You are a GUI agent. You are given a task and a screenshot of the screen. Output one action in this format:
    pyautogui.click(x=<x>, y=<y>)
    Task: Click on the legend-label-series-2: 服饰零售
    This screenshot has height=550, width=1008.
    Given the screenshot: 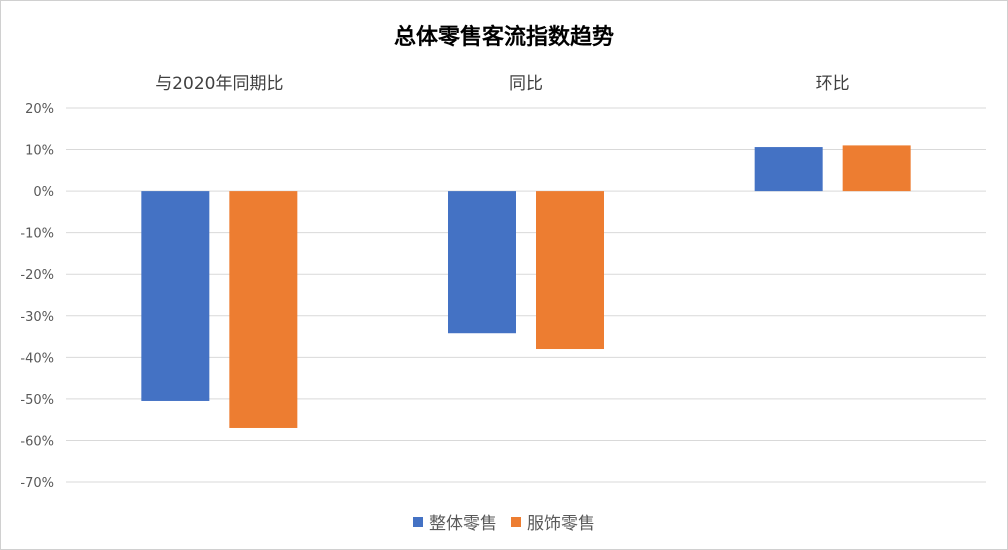 What is the action you would take?
    pyautogui.click(x=561, y=524)
    